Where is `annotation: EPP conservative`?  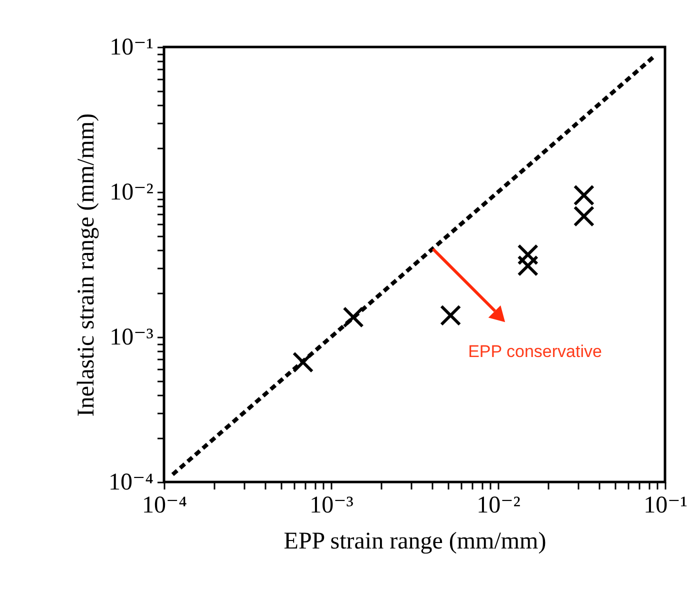 annotation: EPP conservative is located at coordinates (535, 351).